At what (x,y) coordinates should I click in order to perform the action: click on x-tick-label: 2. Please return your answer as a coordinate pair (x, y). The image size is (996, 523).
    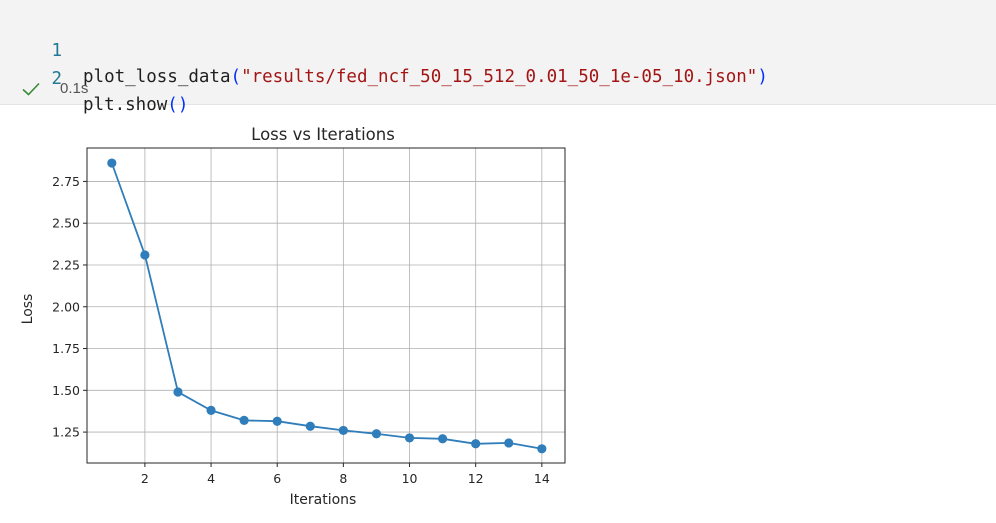
    Looking at the image, I should click on (145, 478).